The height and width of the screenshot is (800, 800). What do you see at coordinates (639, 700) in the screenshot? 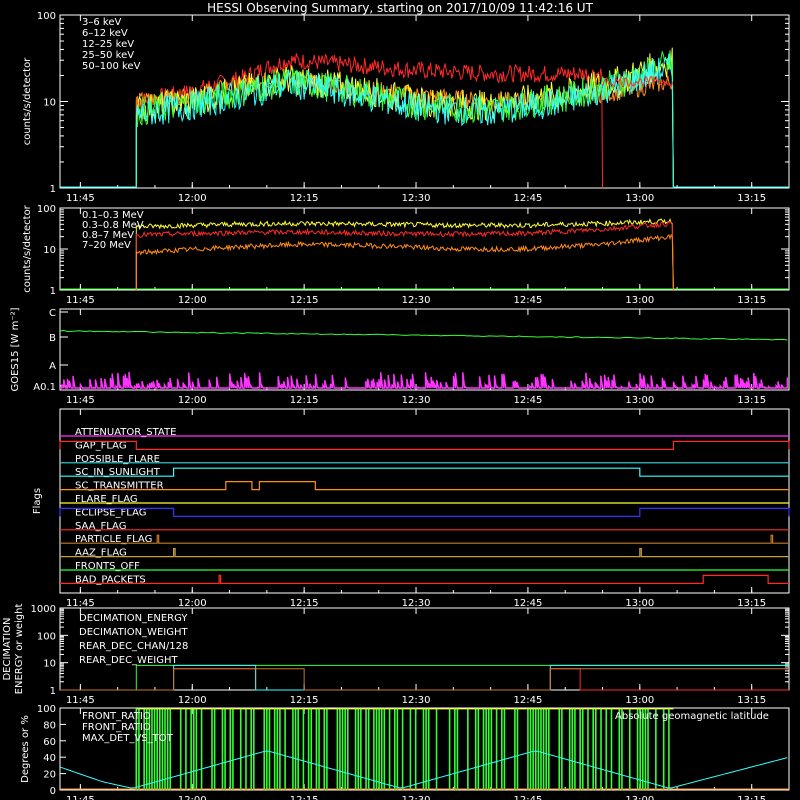
I see `panel5-x-tick-label: 13:00` at bounding box center [639, 700].